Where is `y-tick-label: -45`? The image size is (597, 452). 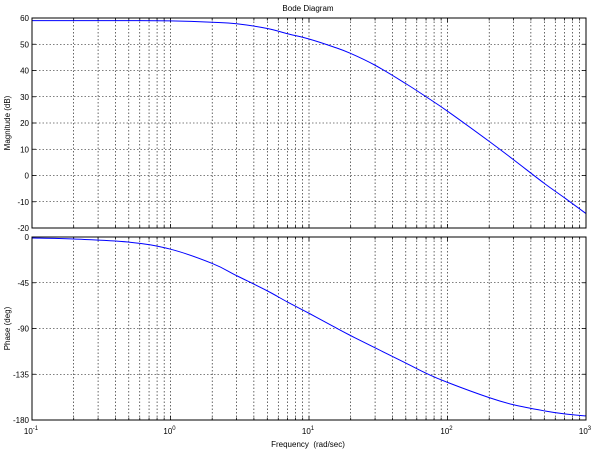 y-tick-label: -45 is located at coordinates (23, 283).